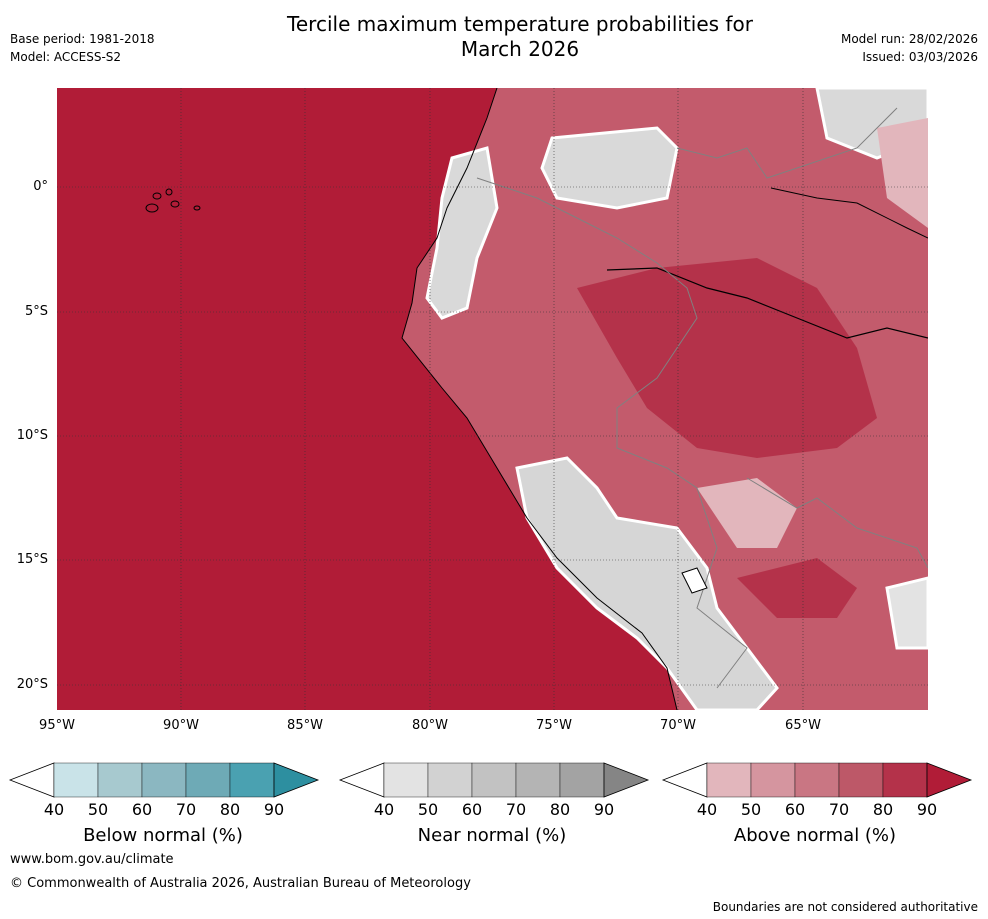 This screenshot has width=988, height=919. What do you see at coordinates (82, 48) in the screenshot?
I see `meta-left: Base period: 1981-2018 Model: ACCESS-S2` at bounding box center [82, 48].